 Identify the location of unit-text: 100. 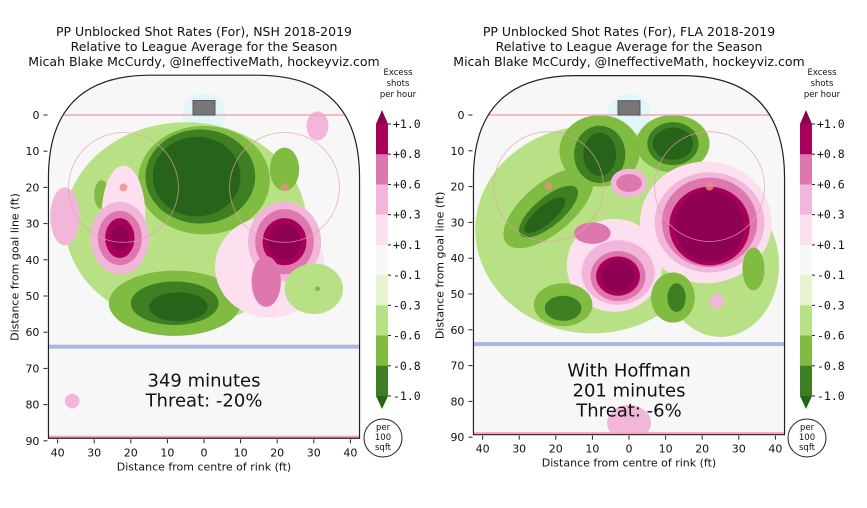
(807, 438).